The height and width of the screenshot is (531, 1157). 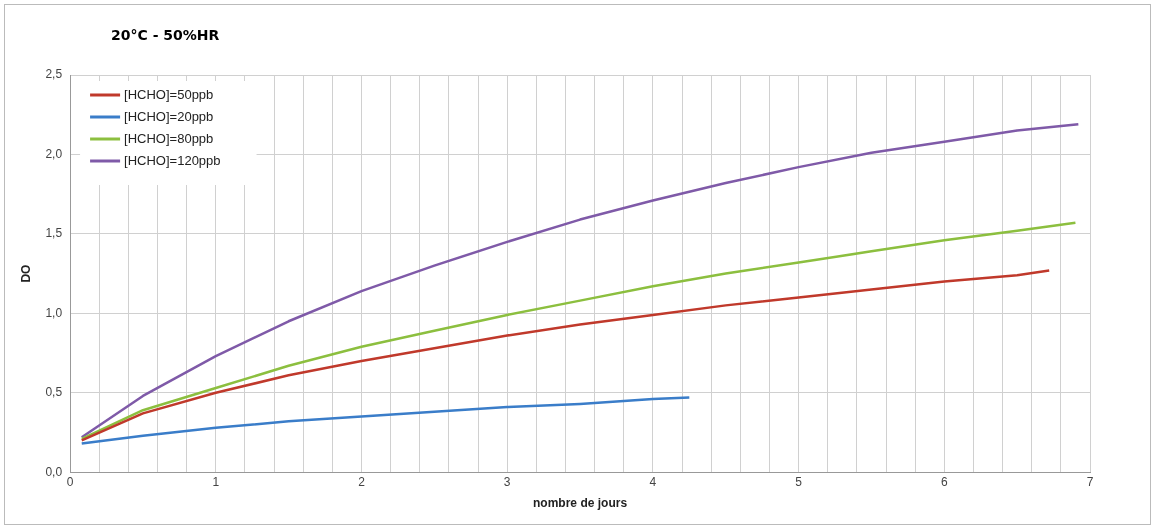 What do you see at coordinates (216, 481) in the screenshot?
I see `x-tick-label: 1` at bounding box center [216, 481].